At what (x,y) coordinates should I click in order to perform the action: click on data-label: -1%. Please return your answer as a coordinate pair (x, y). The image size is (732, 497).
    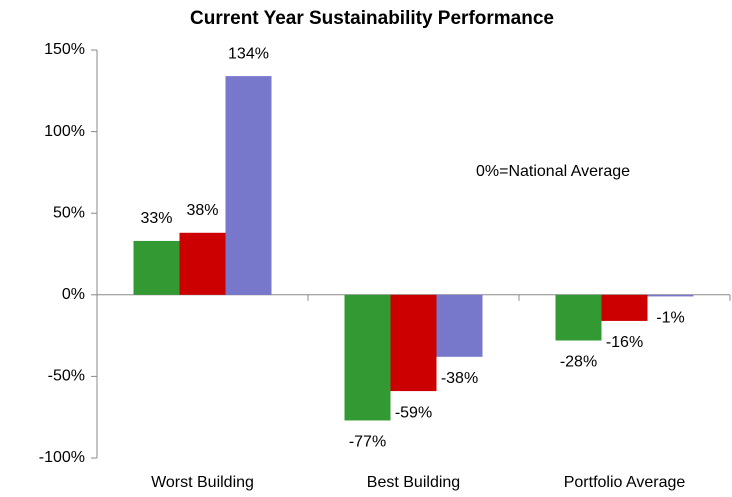
    Looking at the image, I should click on (670, 318).